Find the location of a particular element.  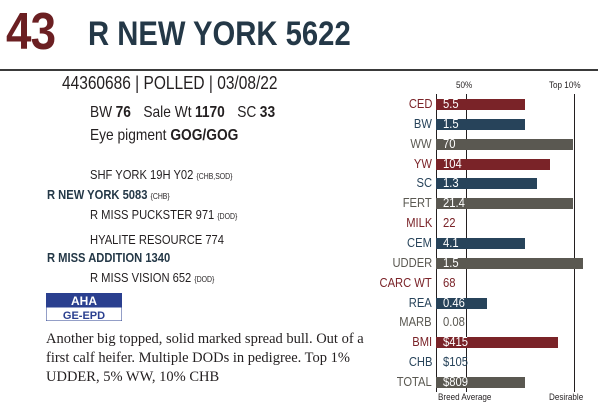

pedigree-dam: R MISS ADDITION 1340 is located at coordinates (108, 258).